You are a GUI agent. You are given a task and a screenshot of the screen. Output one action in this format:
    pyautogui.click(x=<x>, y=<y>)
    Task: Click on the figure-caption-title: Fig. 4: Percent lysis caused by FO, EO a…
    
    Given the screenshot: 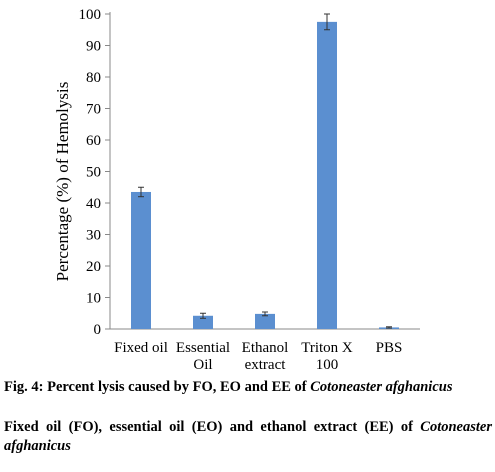 What is the action you would take?
    pyautogui.click(x=248, y=387)
    